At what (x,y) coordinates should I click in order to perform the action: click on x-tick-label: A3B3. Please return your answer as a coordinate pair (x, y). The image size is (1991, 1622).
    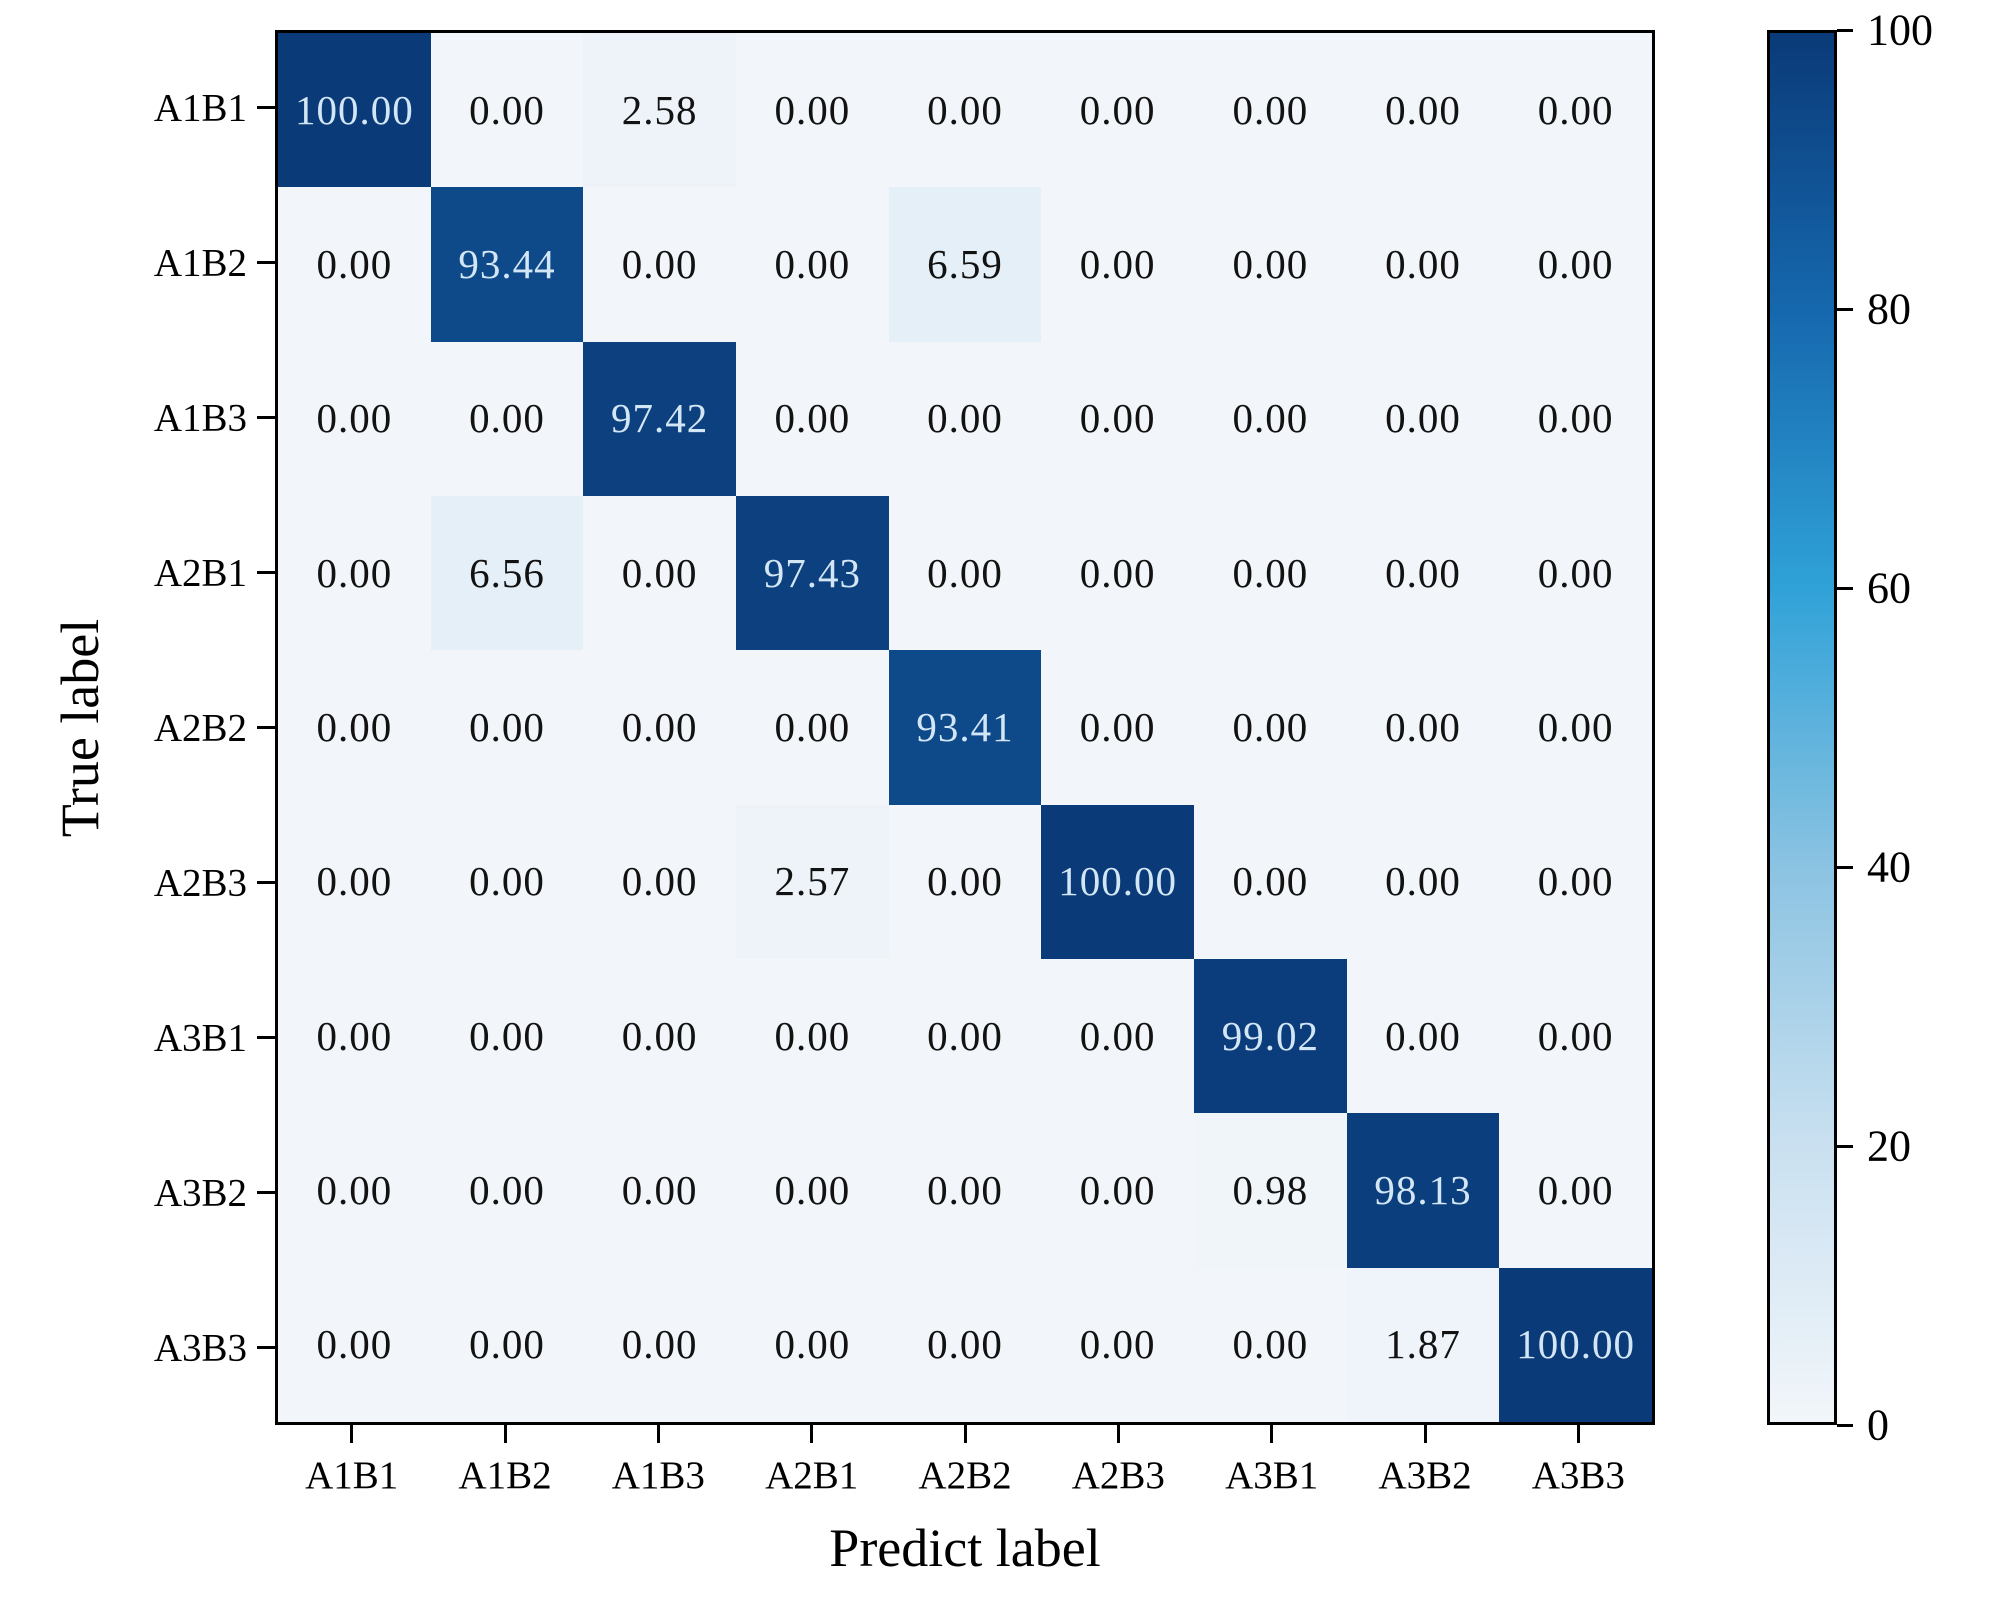
    Looking at the image, I should click on (1578, 1475).